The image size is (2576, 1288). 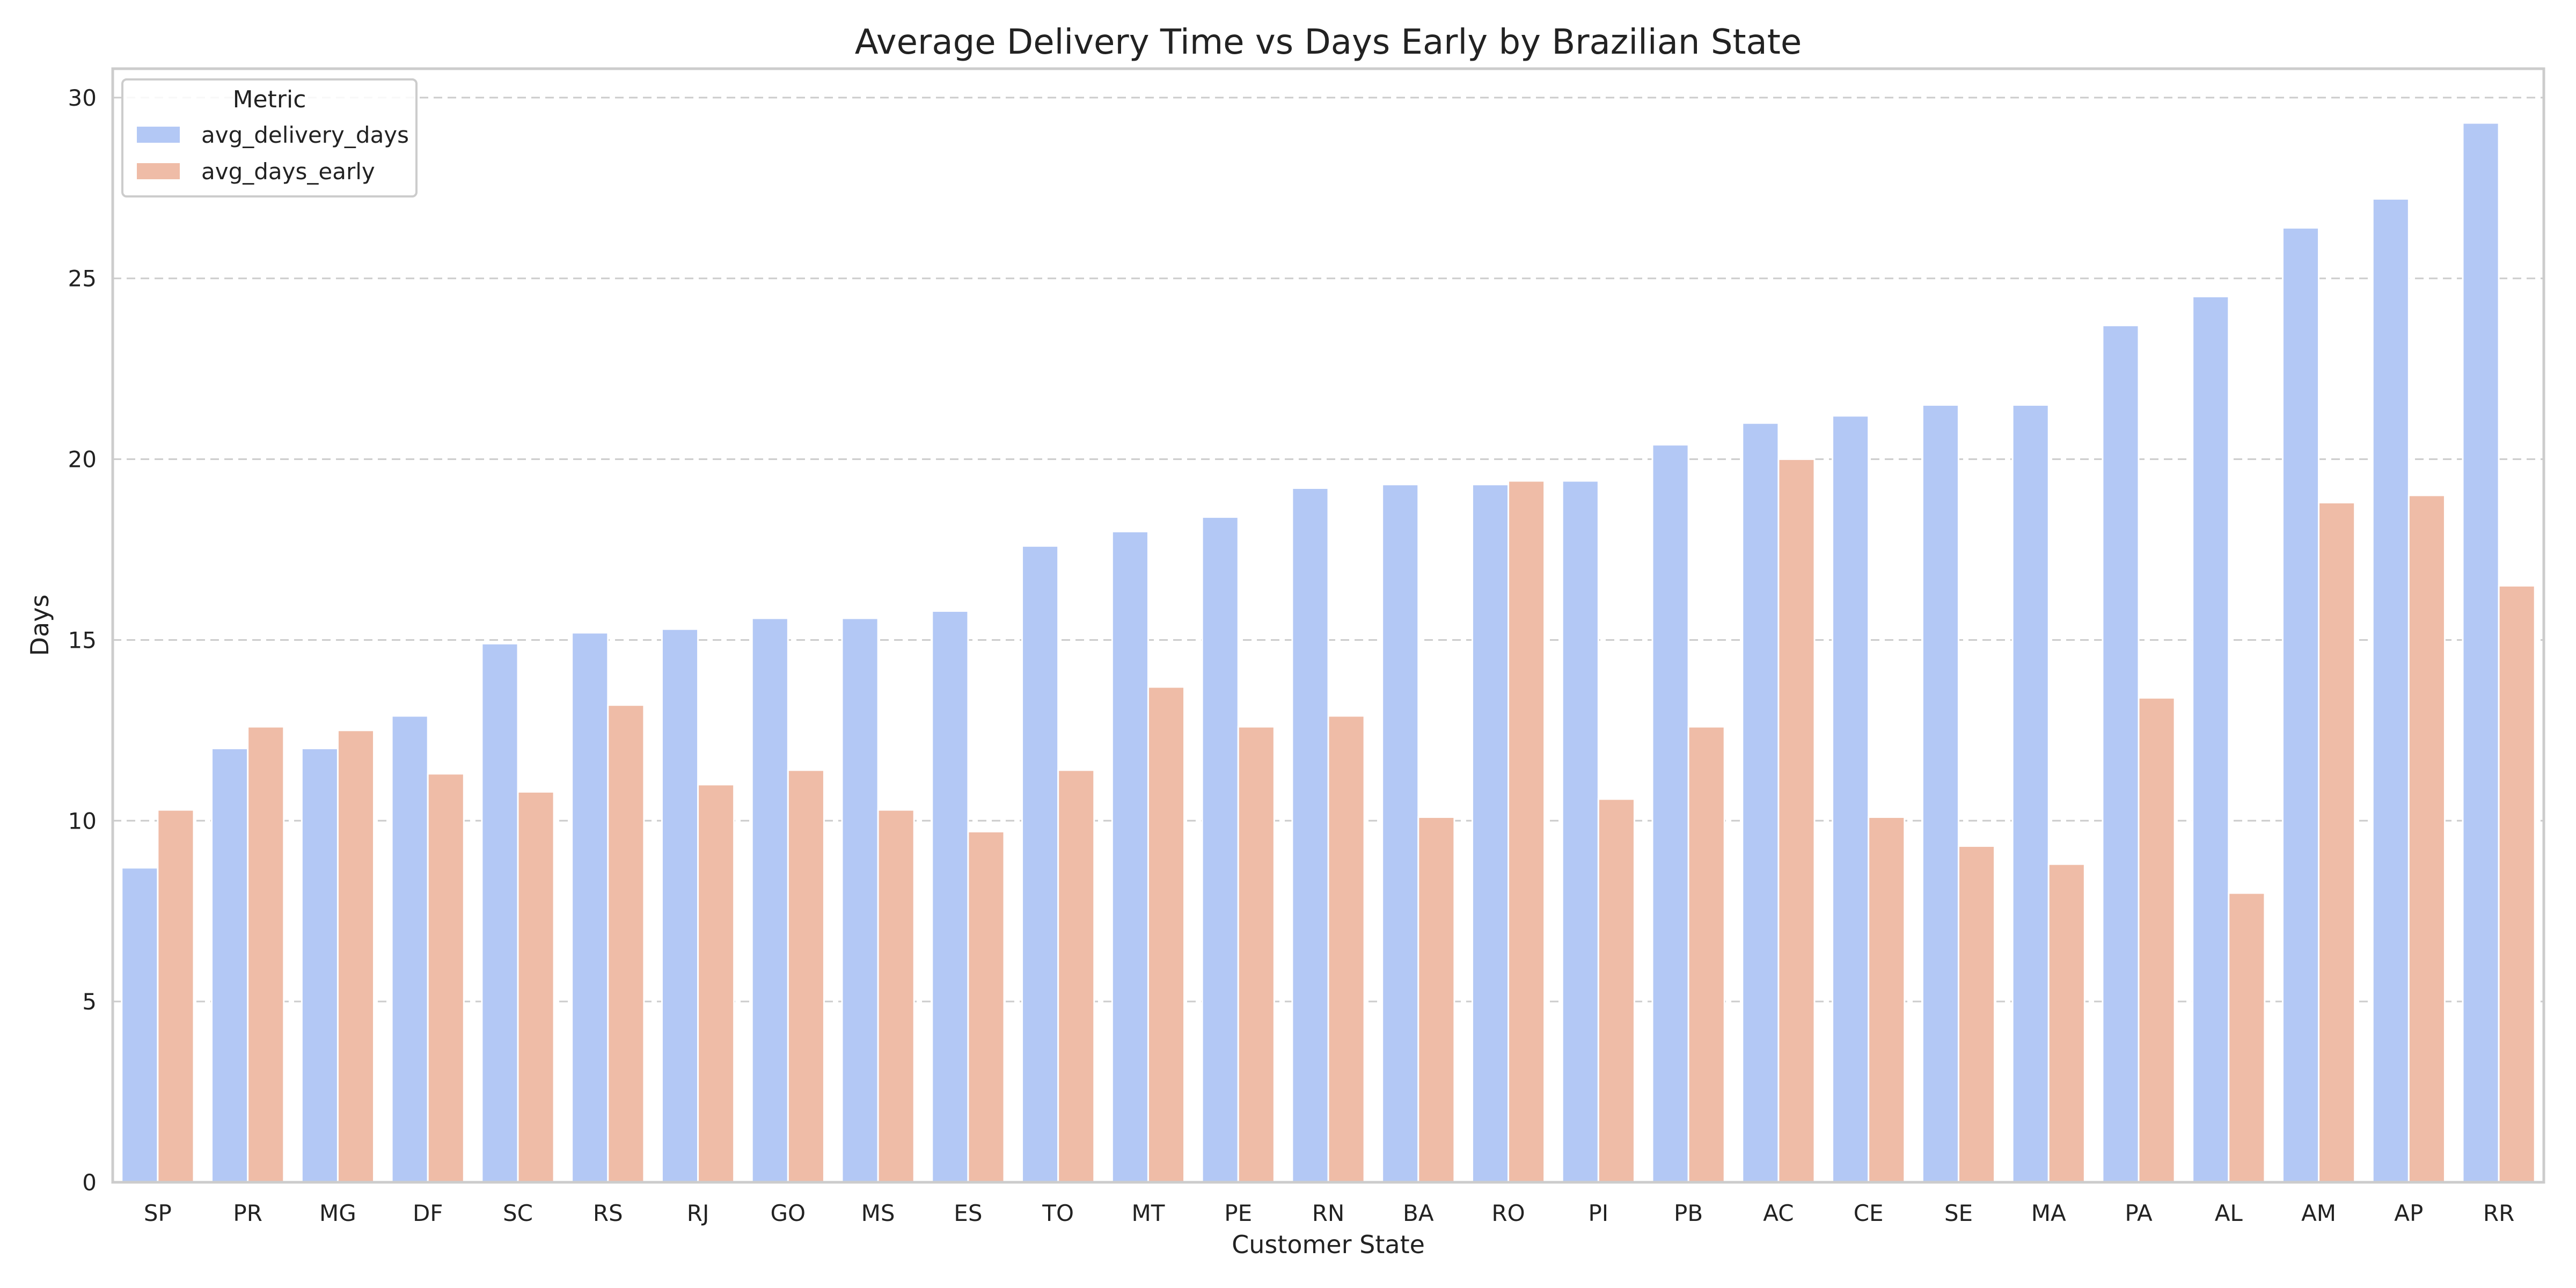 I want to click on legend: Metric avg_delivery_days avg_days_early, so click(x=269, y=137).